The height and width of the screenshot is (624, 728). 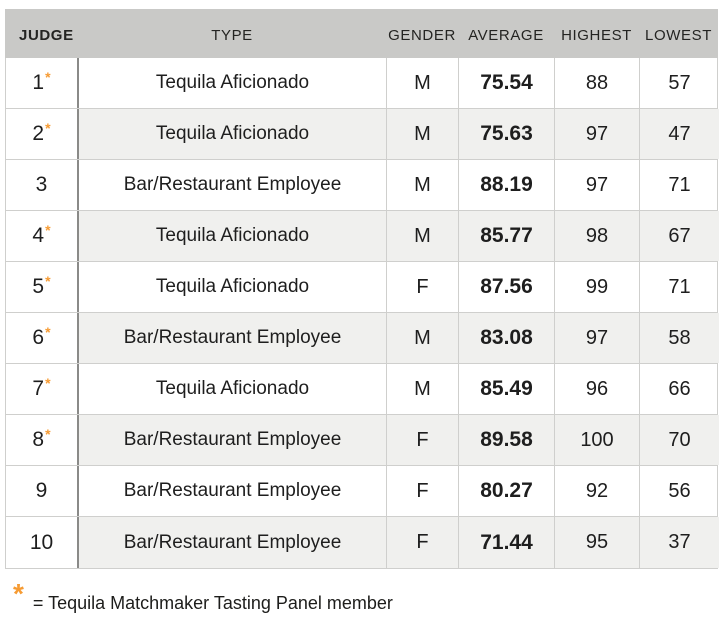 I want to click on lowest-cell: 70, so click(x=679, y=440).